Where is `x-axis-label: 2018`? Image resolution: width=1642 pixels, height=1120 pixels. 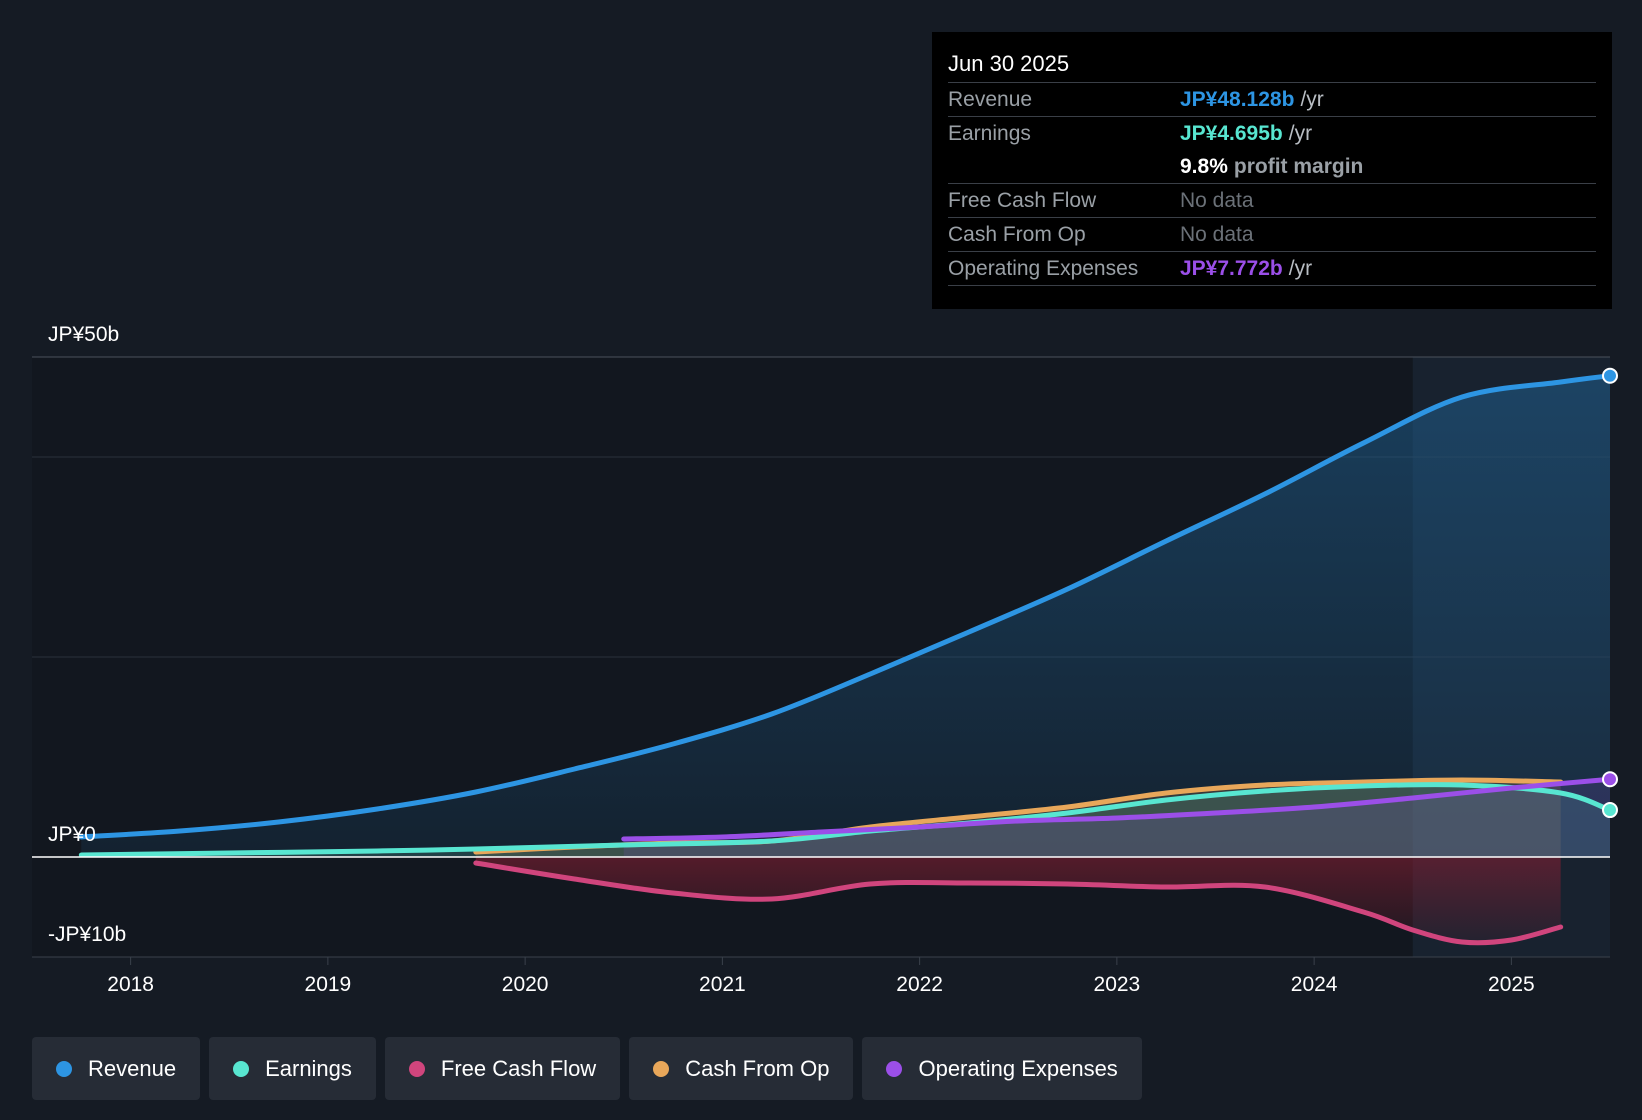 x-axis-label: 2018 is located at coordinates (130, 984).